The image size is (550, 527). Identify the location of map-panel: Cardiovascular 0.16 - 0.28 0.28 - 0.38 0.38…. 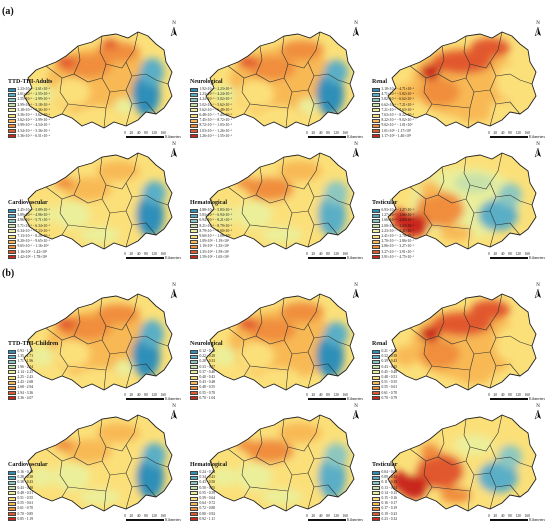
(96, 465).